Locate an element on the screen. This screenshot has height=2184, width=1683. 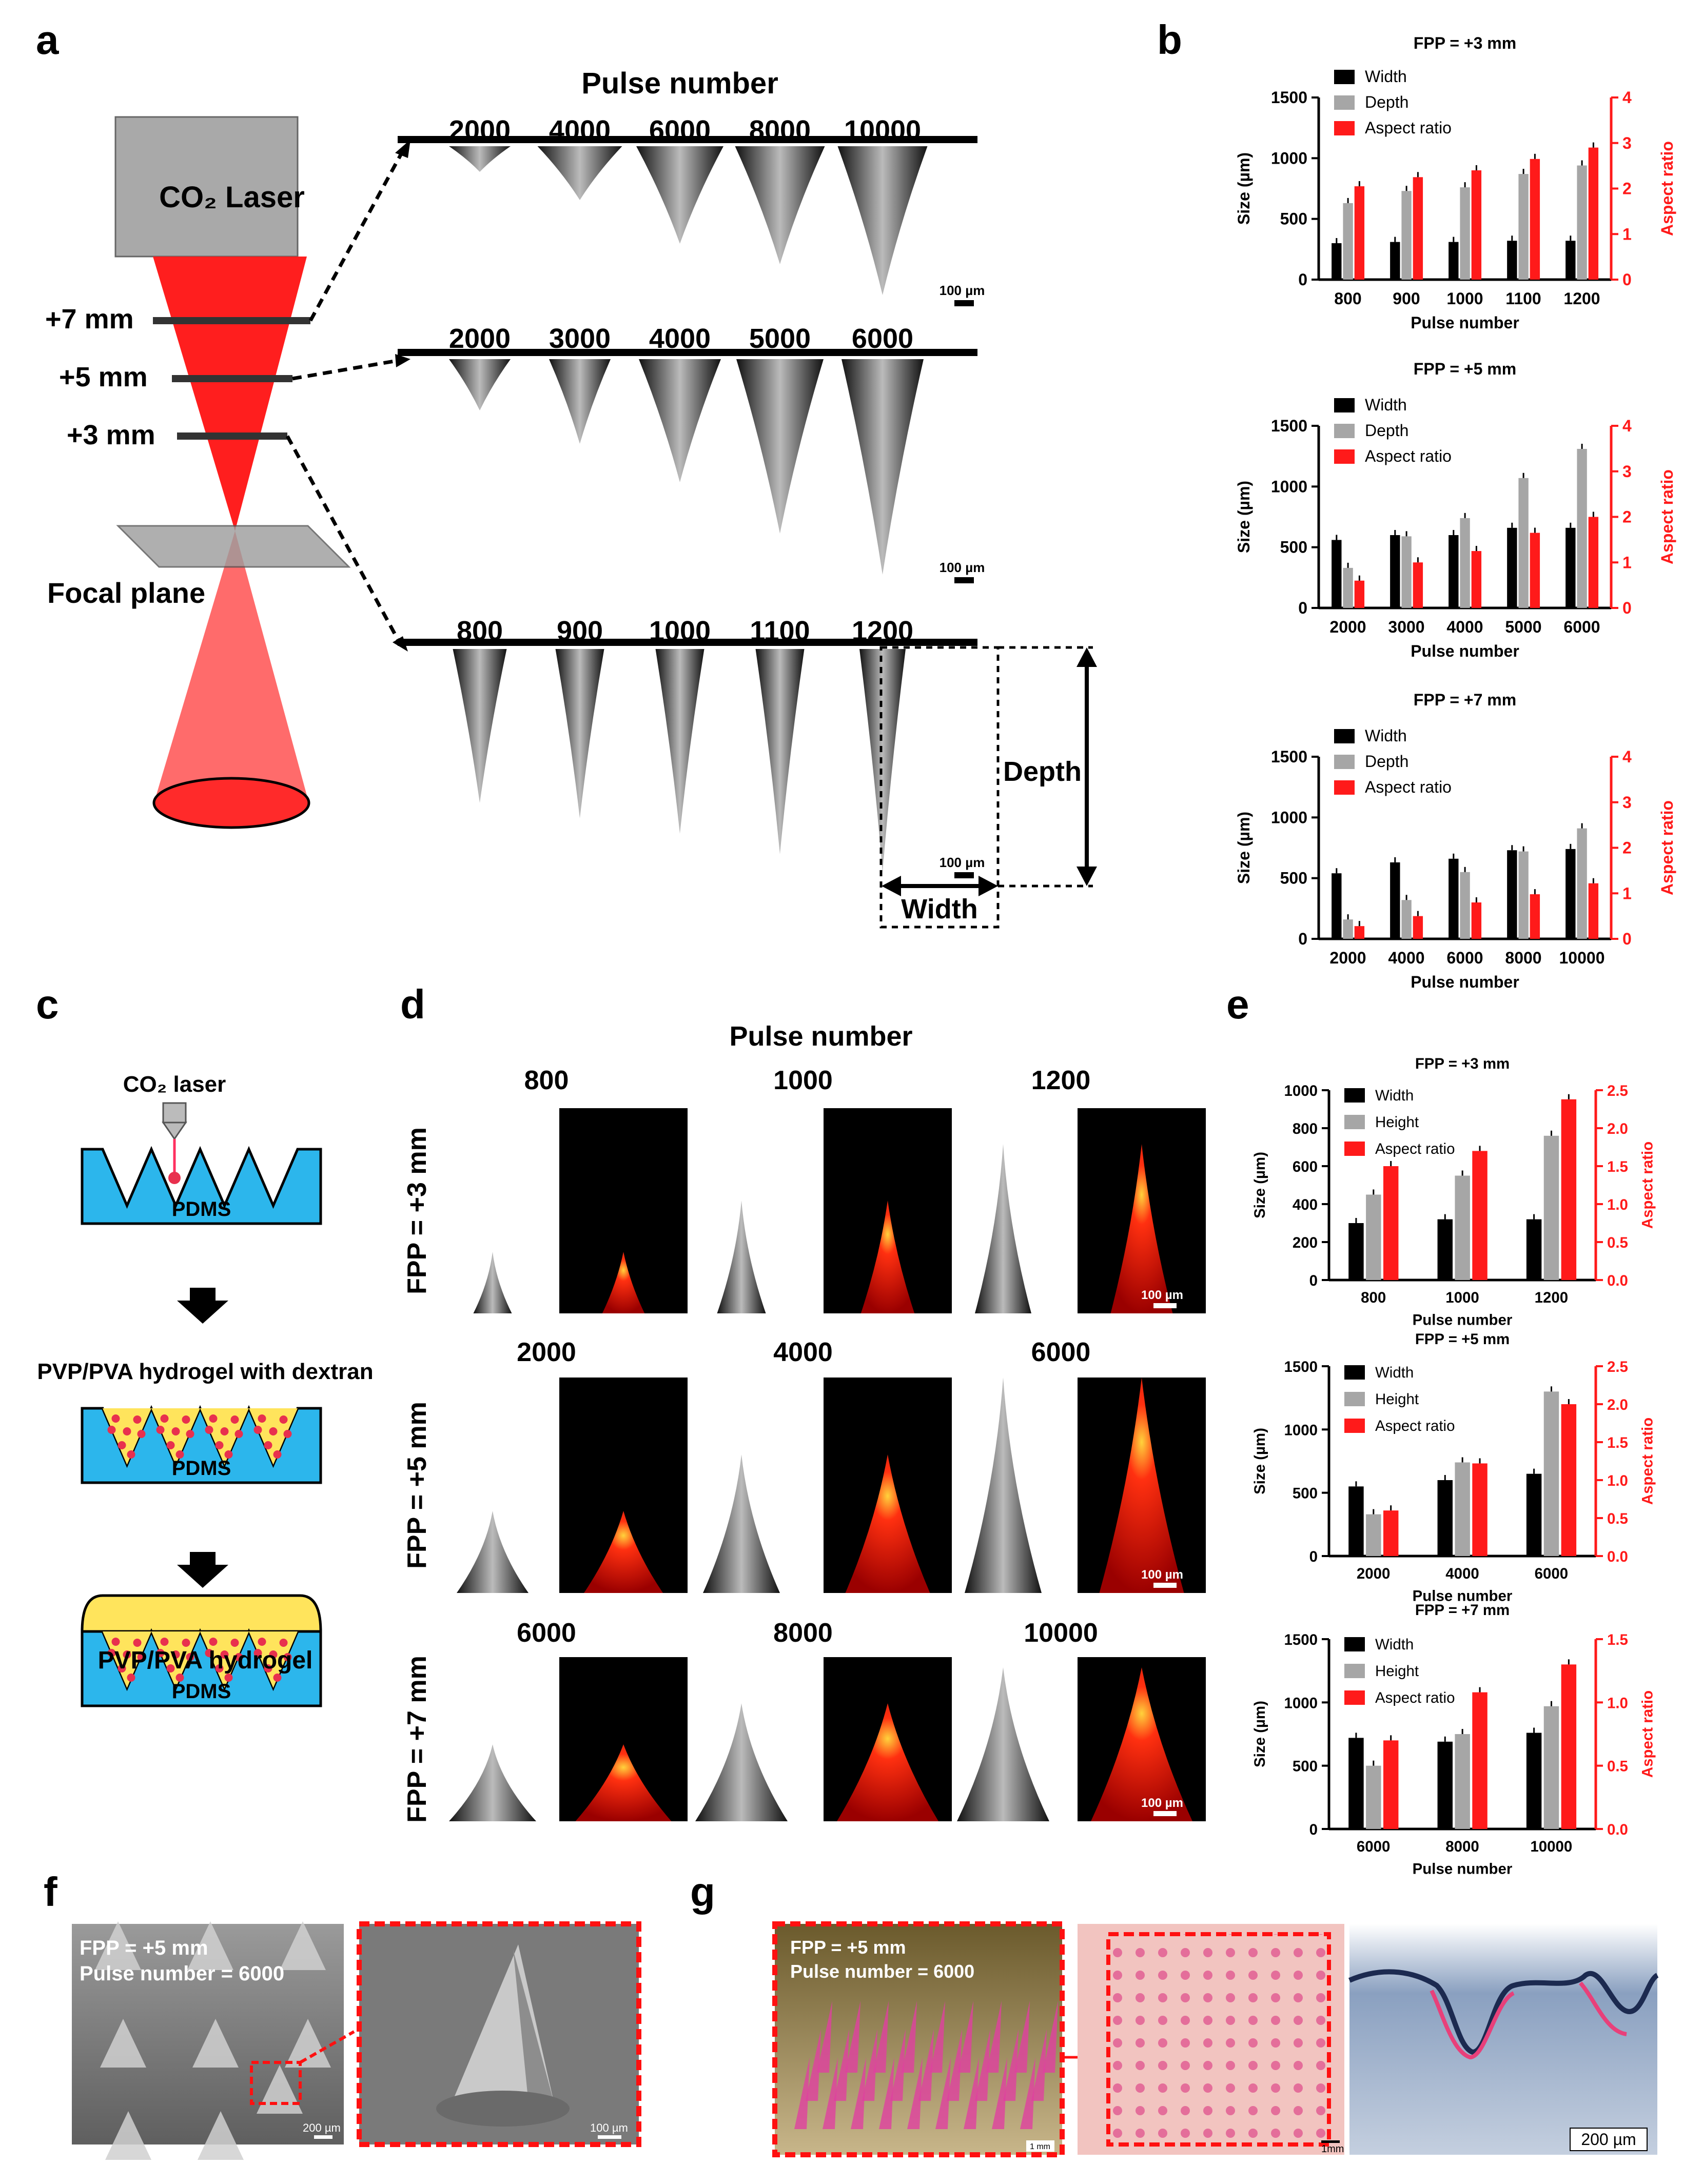
pulse-label-a: 900 is located at coordinates (580, 631).